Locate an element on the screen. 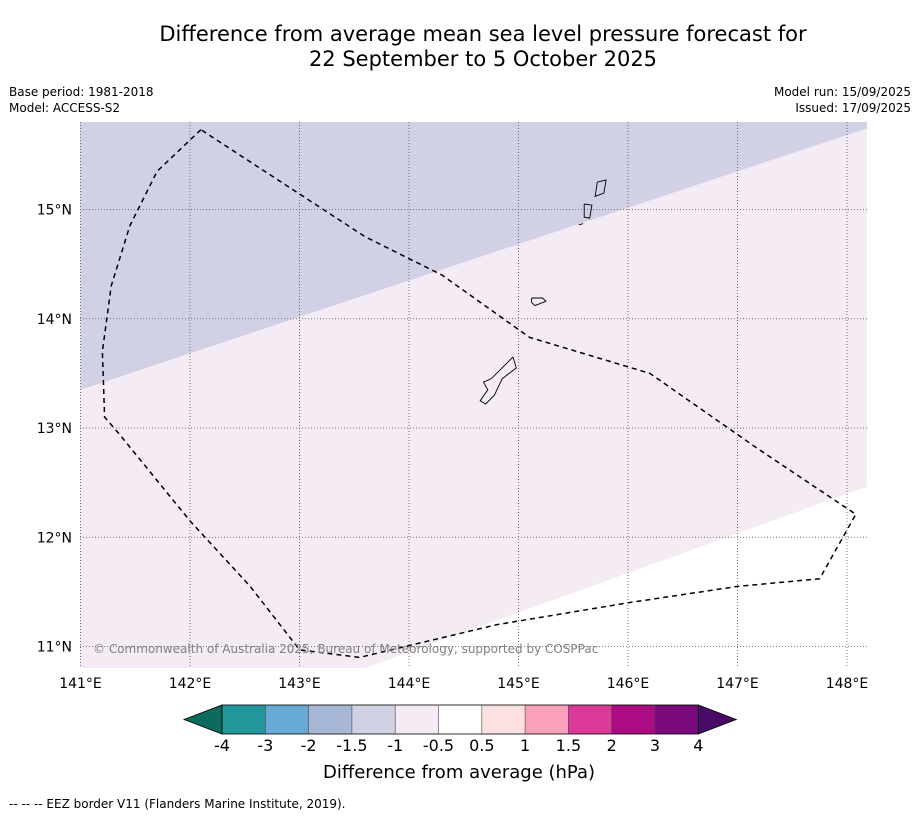  colorbar-under-arrow is located at coordinates (202, 719).